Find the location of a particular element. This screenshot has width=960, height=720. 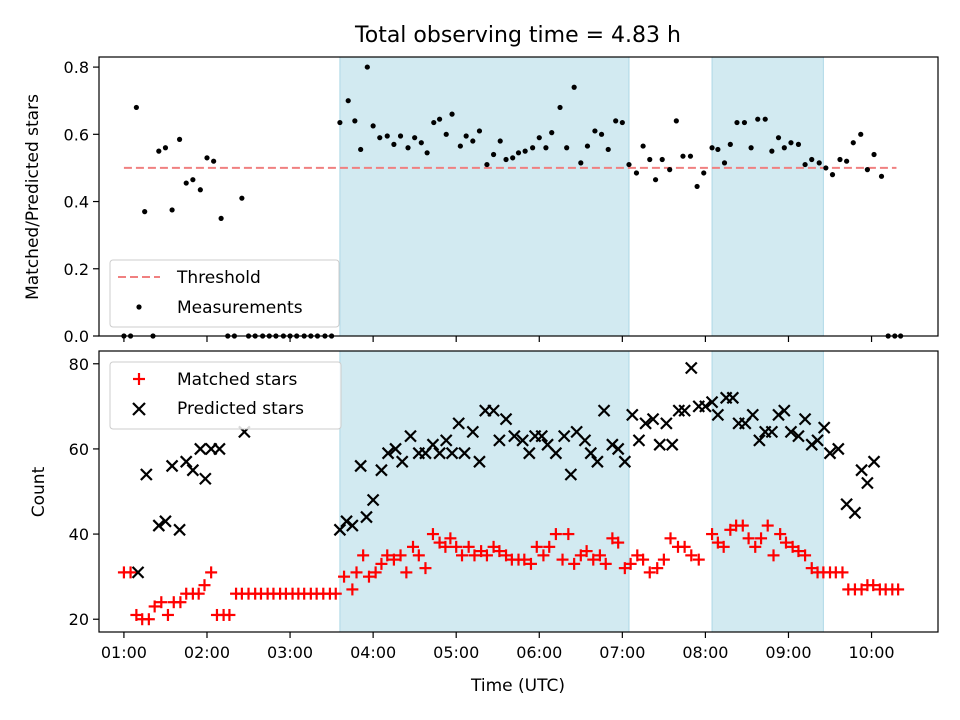

x-tick-label: 06:00 is located at coordinates (539, 652).